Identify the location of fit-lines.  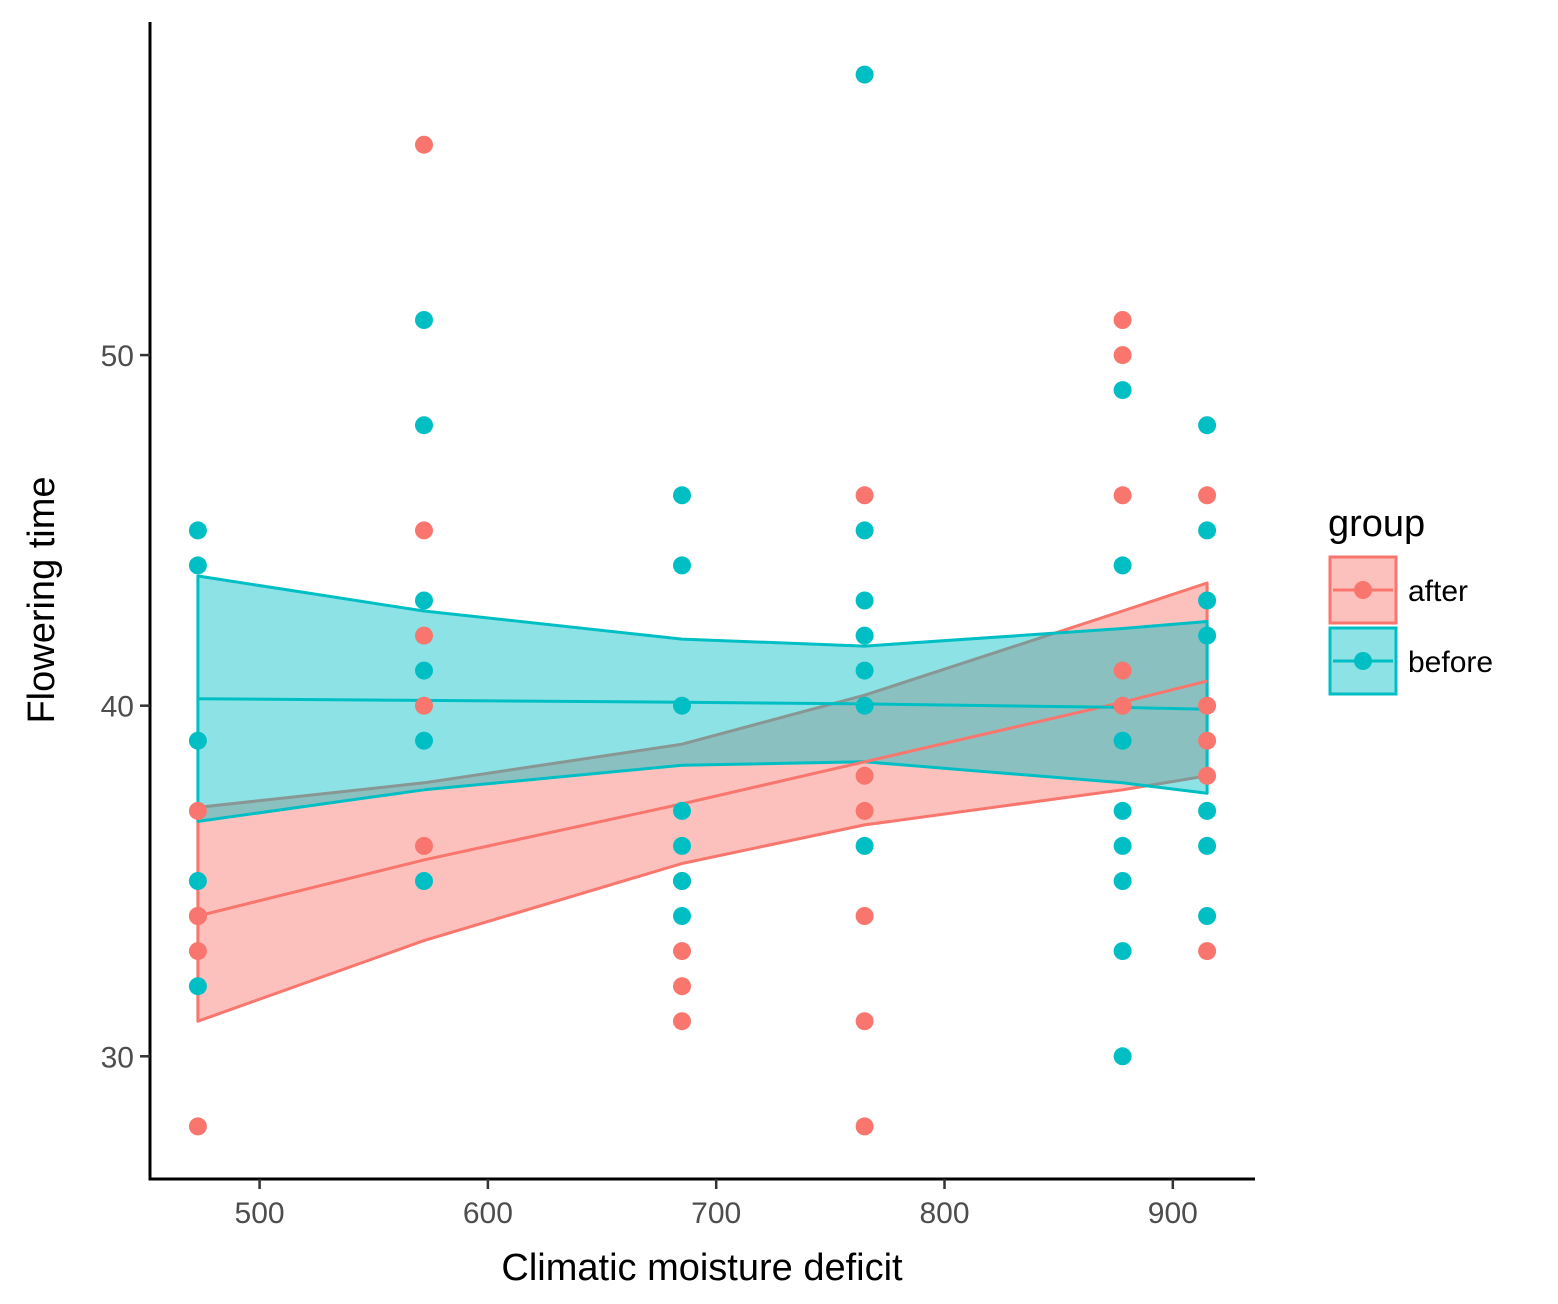
(702, 798).